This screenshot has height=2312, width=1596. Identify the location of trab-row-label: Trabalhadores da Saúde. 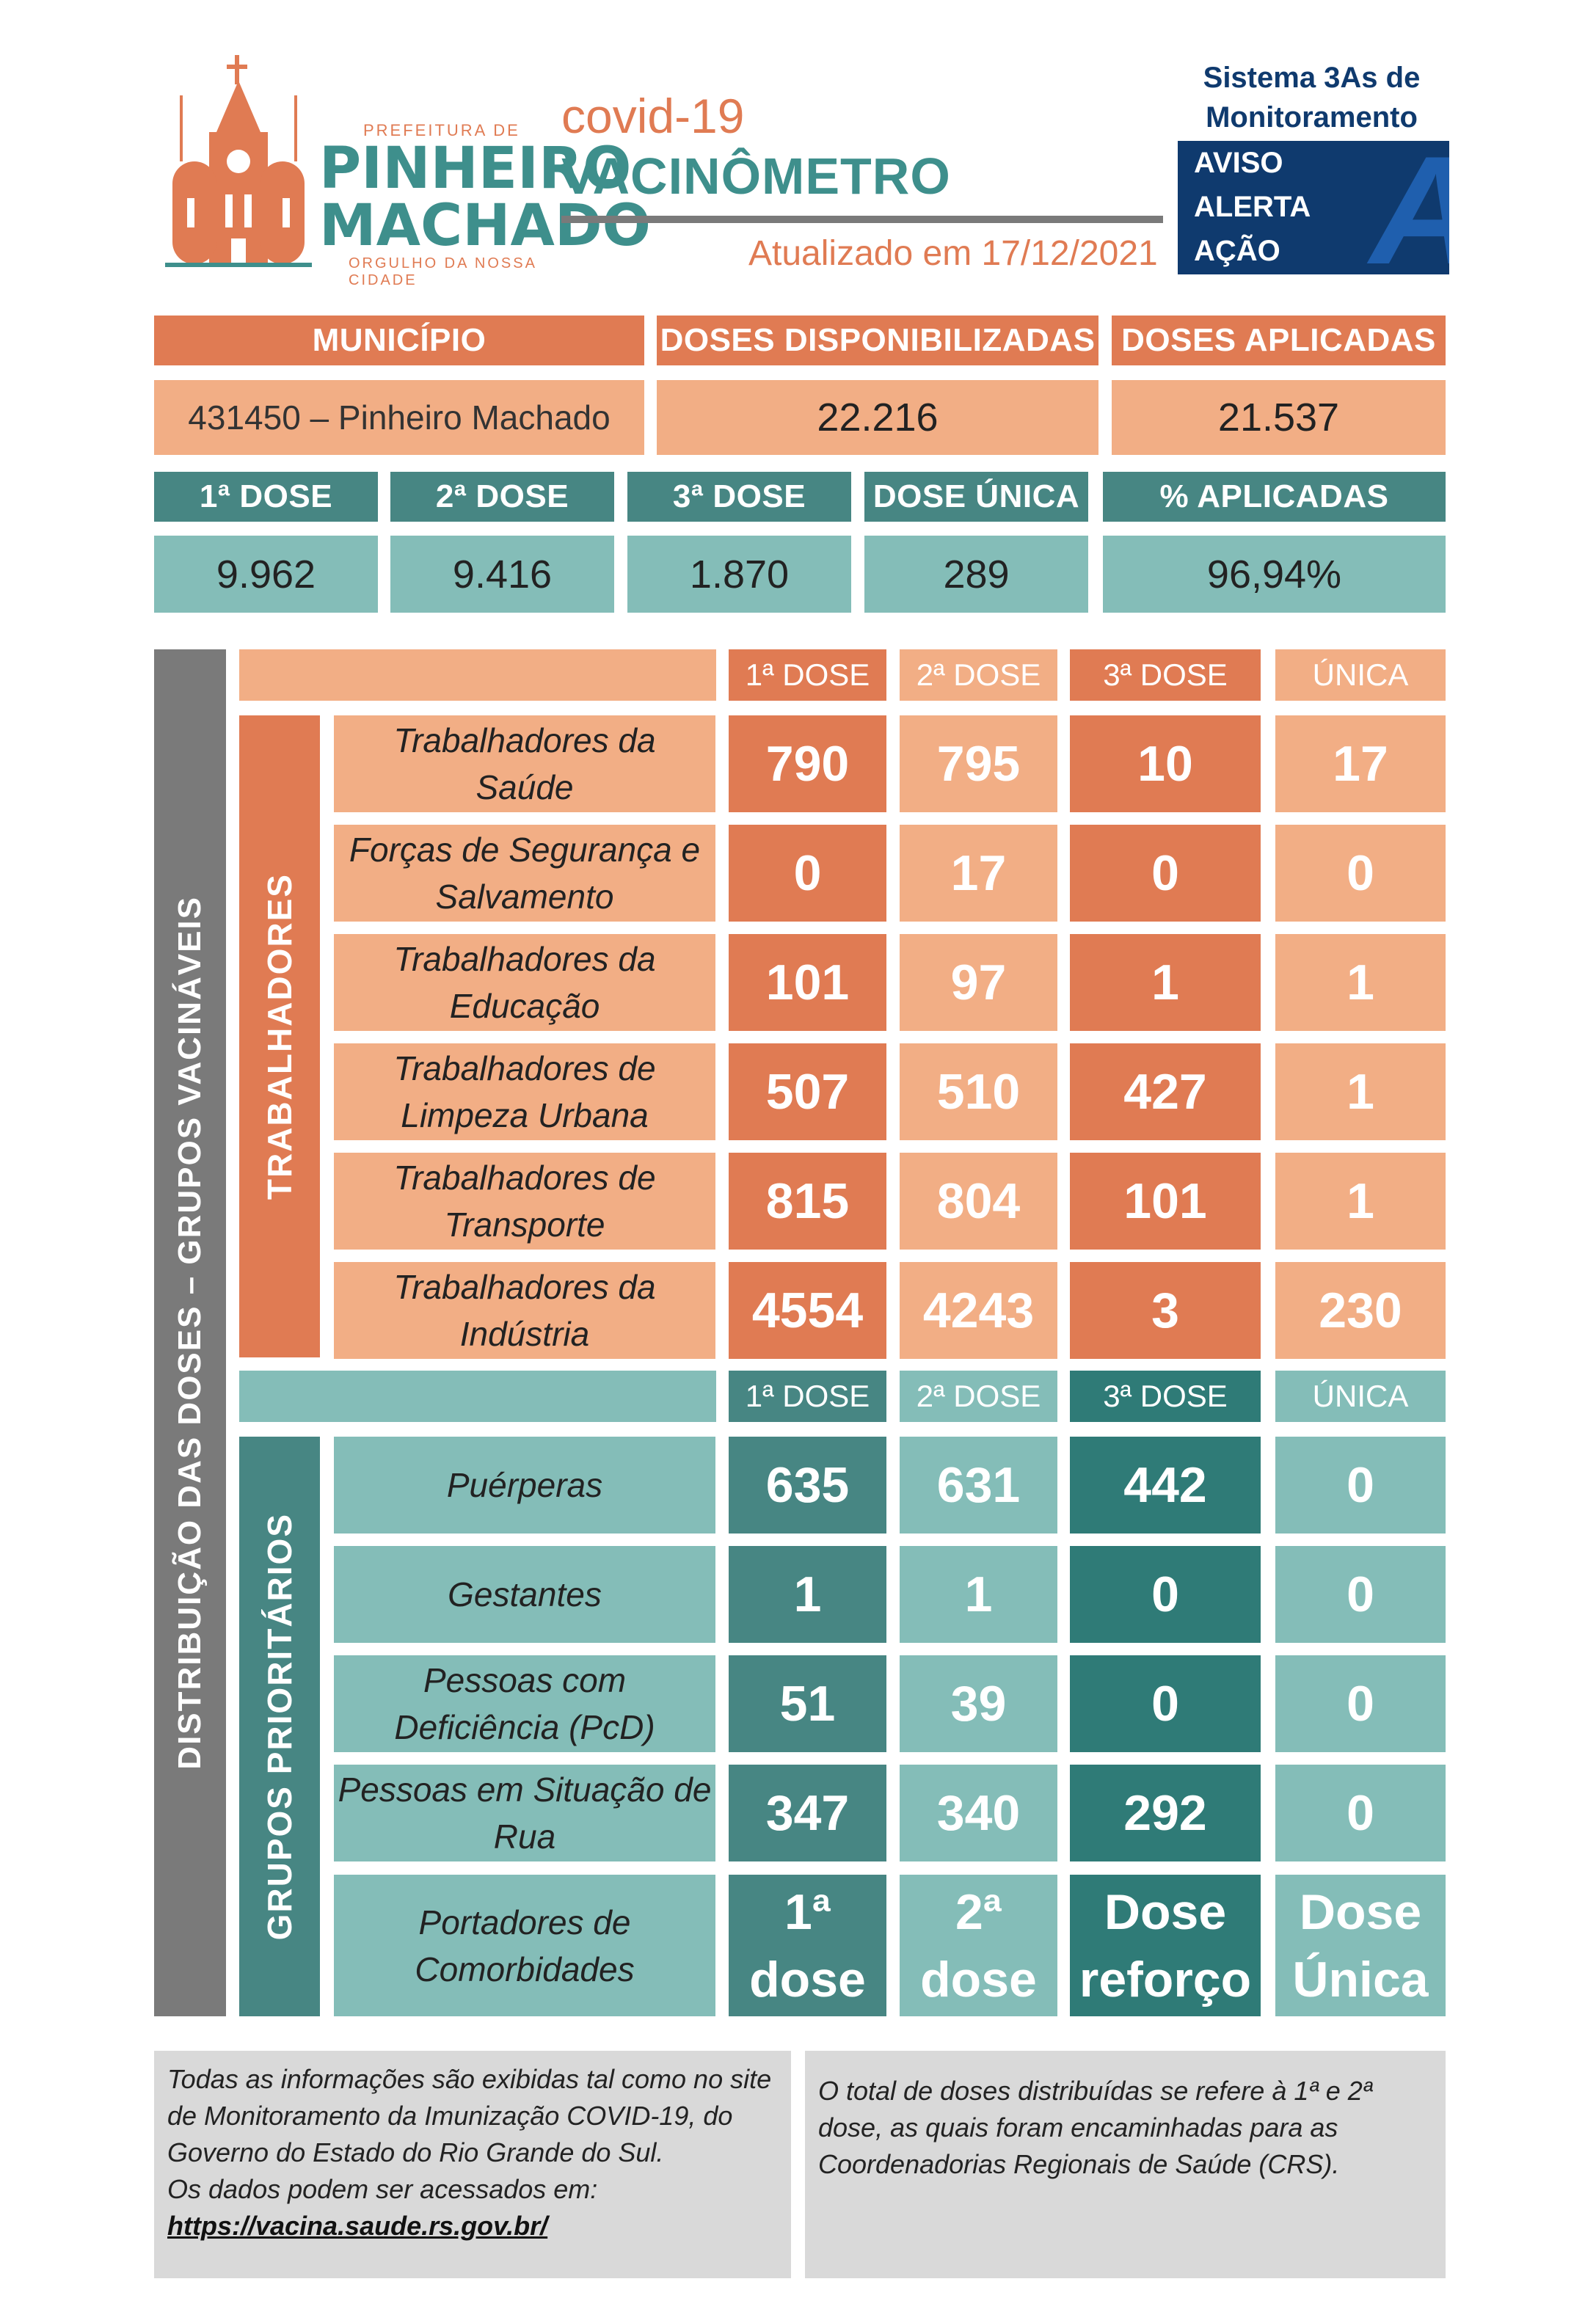
(524, 763).